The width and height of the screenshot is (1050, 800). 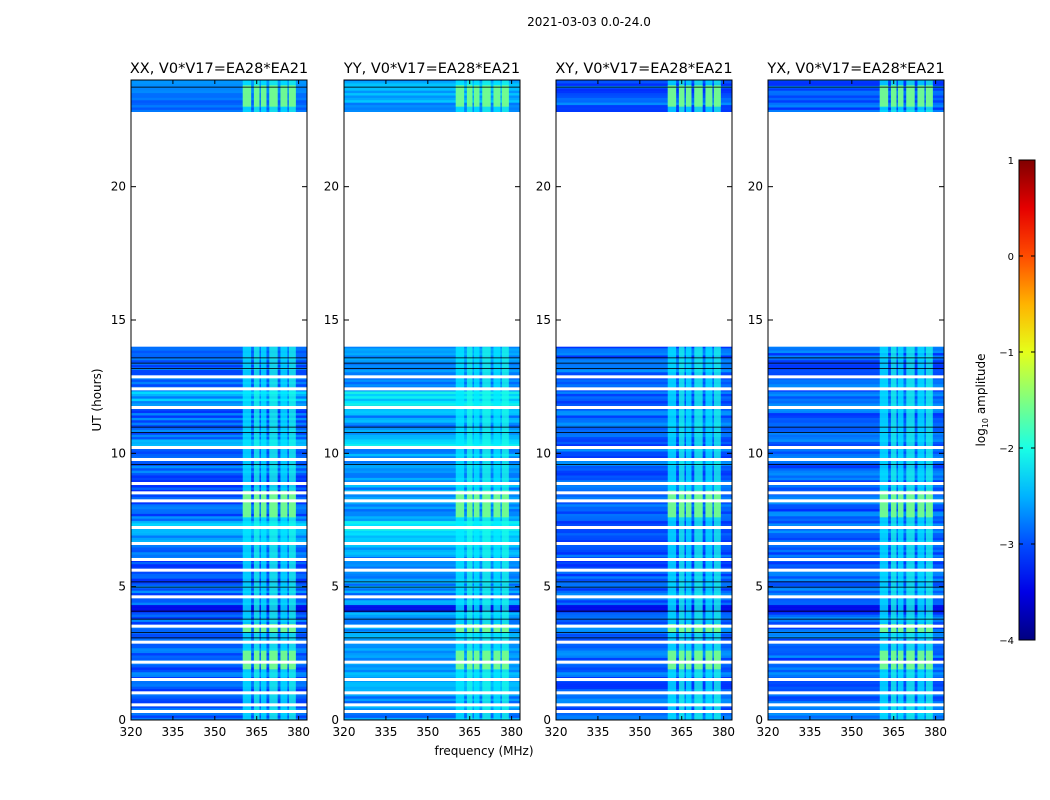 What do you see at coordinates (432, 229) in the screenshot?
I see `flagged-gap` at bounding box center [432, 229].